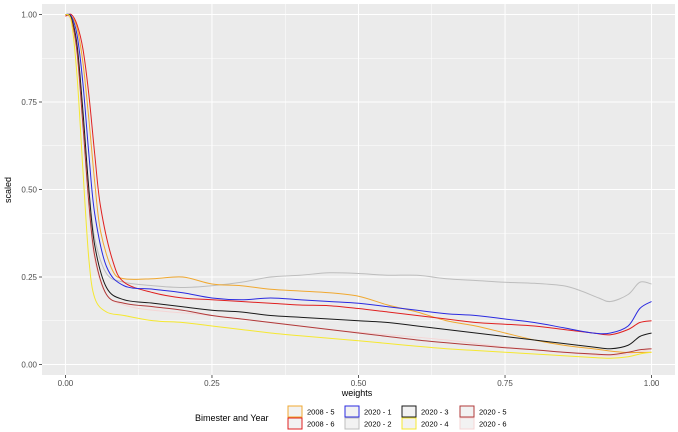 This screenshot has height=432, width=678. I want to click on legend-label-2020-1: 2020 - 1, so click(378, 412).